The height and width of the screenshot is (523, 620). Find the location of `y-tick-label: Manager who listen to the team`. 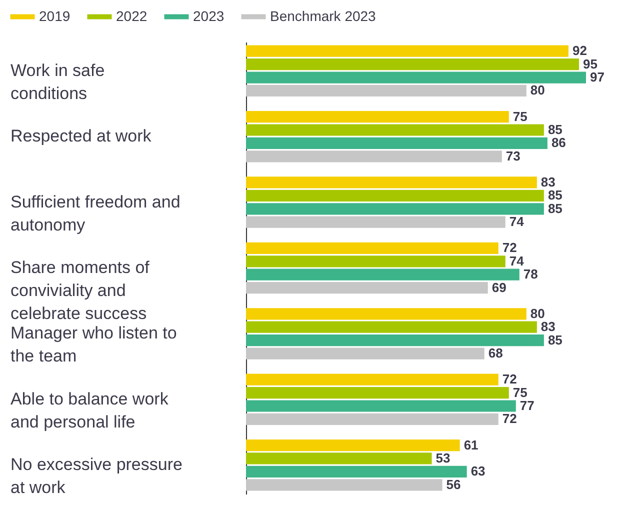

y-tick-label: Manager who listen to the team is located at coordinates (93, 345).